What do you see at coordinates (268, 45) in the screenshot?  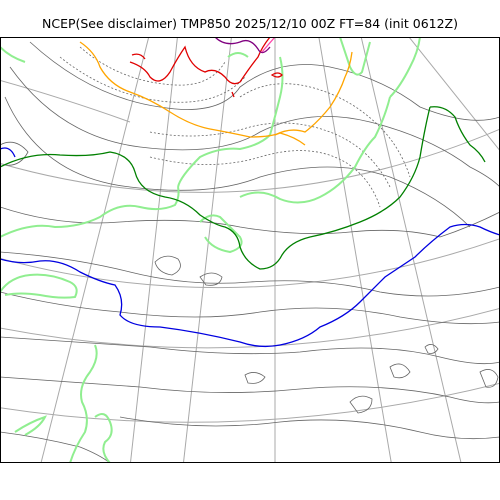 I see `isotherm-pink` at bounding box center [268, 45].